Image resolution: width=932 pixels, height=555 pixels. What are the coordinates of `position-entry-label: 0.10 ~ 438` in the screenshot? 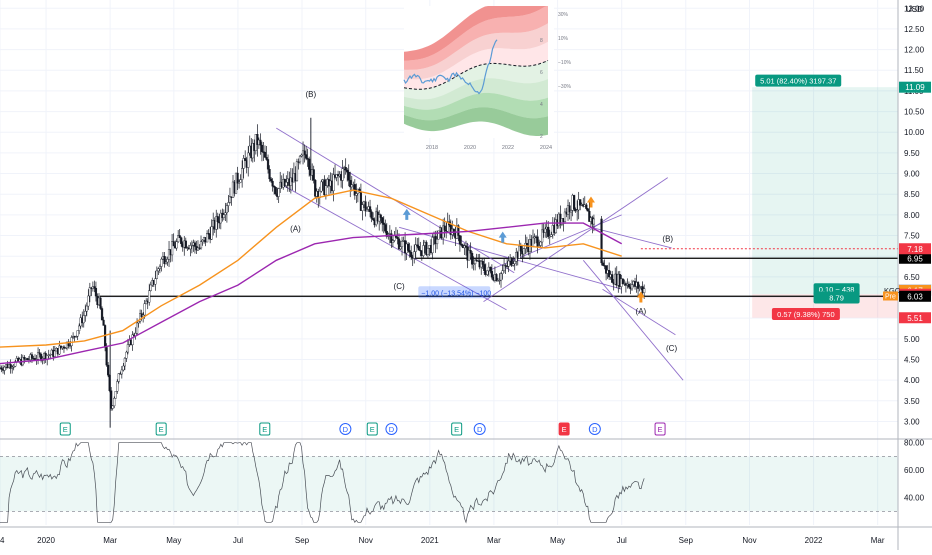 It's located at (837, 289).